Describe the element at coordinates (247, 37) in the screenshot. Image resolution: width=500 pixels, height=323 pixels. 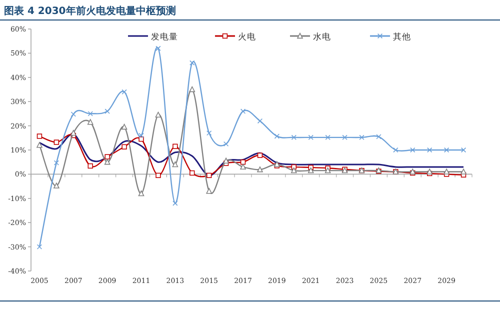
I see `legend-label: 火电` at that location.